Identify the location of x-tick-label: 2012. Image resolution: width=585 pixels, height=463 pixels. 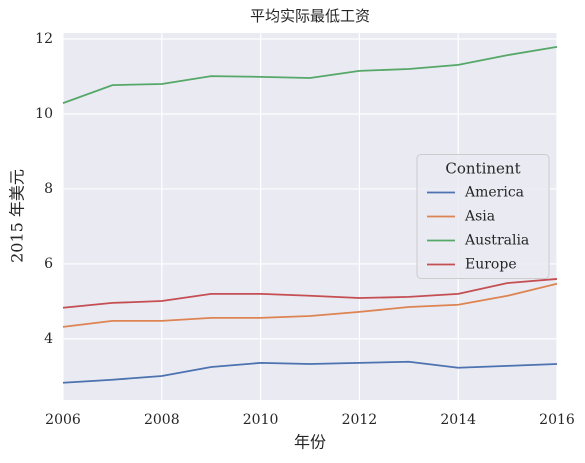
(360, 420).